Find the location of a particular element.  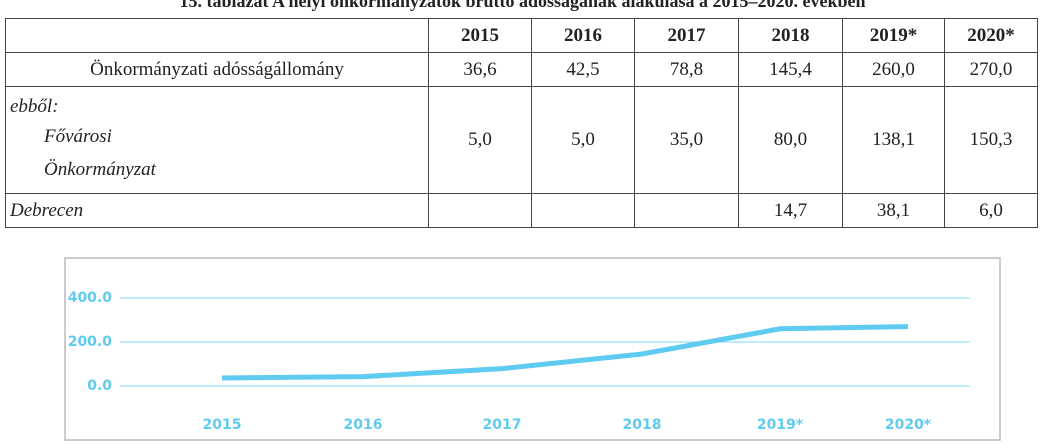

y-tick-label: 0.0 is located at coordinates (99, 386).